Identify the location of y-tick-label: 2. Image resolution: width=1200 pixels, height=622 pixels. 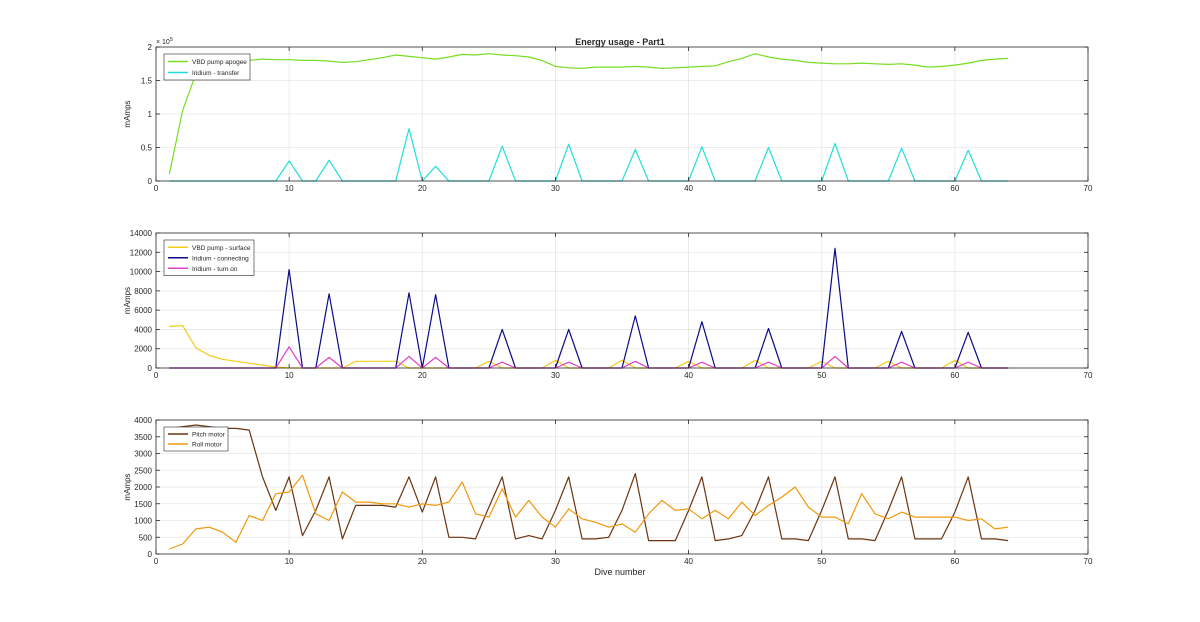
(150, 47).